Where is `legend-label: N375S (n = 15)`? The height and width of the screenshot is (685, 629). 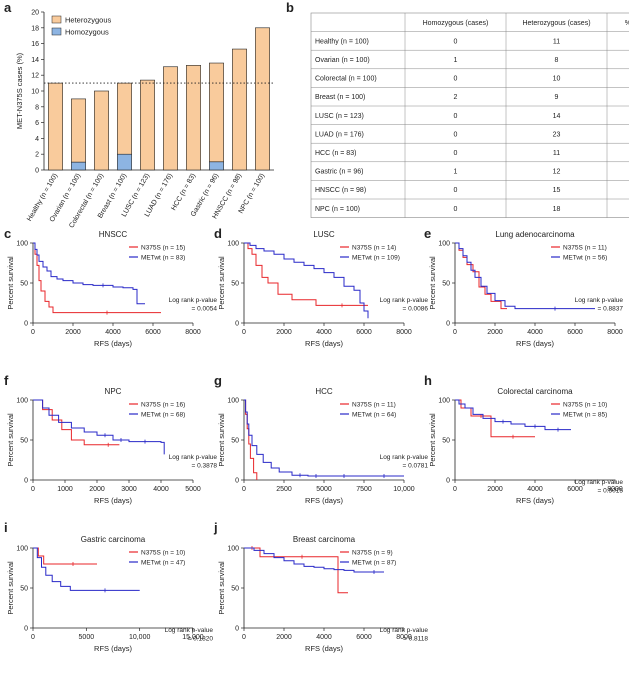
legend-label: N375S (n = 15) is located at coordinates (163, 247).